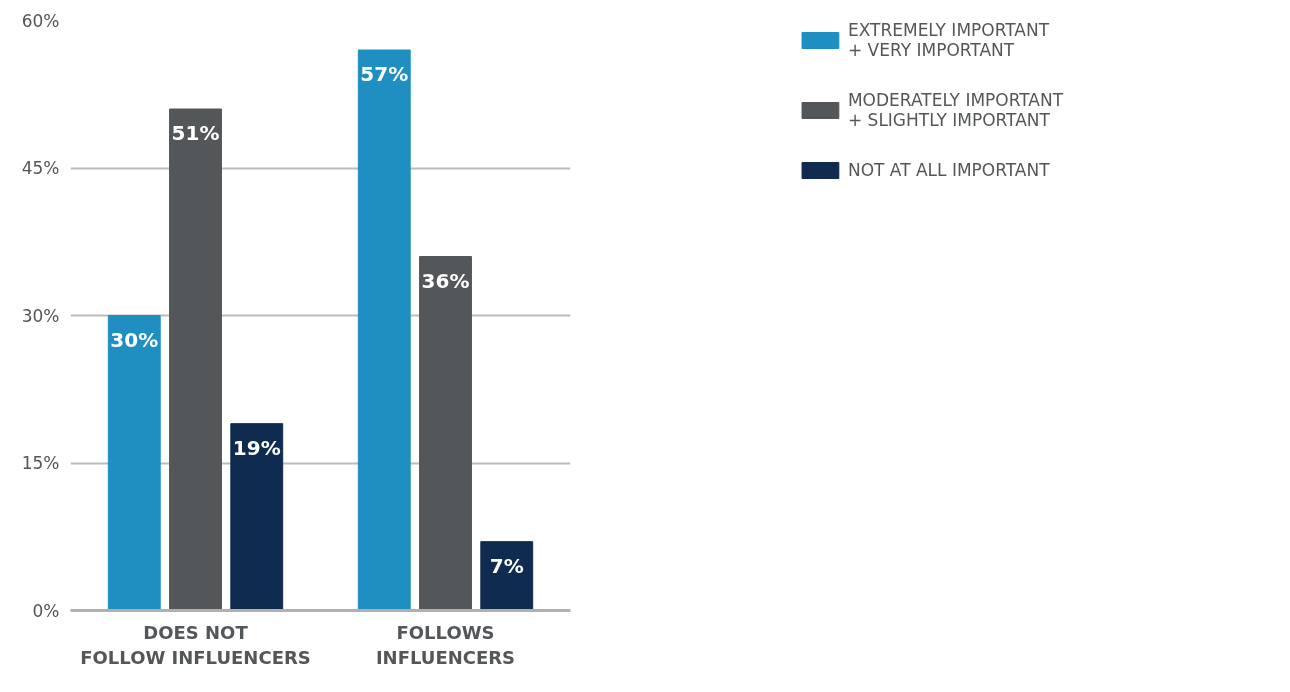 The width and height of the screenshot is (1290, 692). What do you see at coordinates (195, 133) in the screenshot?
I see `data-label: 51%` at bounding box center [195, 133].